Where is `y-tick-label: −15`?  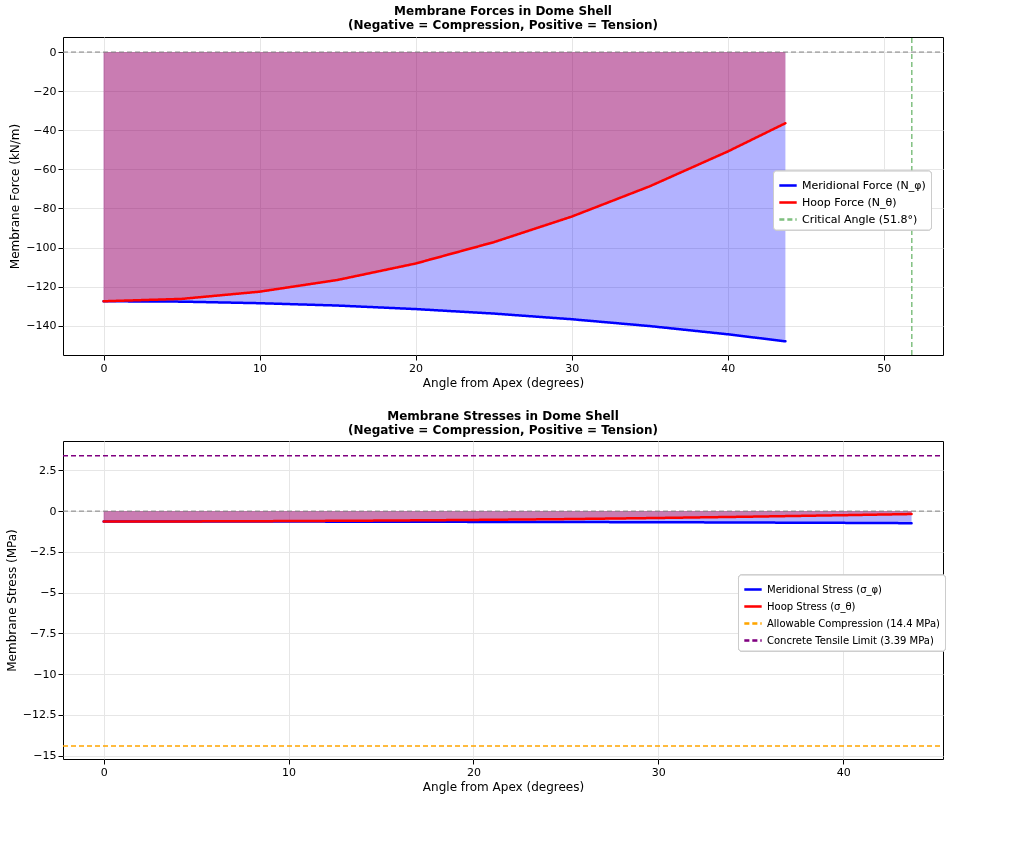 y-tick-label: −15 is located at coordinates (45, 756).